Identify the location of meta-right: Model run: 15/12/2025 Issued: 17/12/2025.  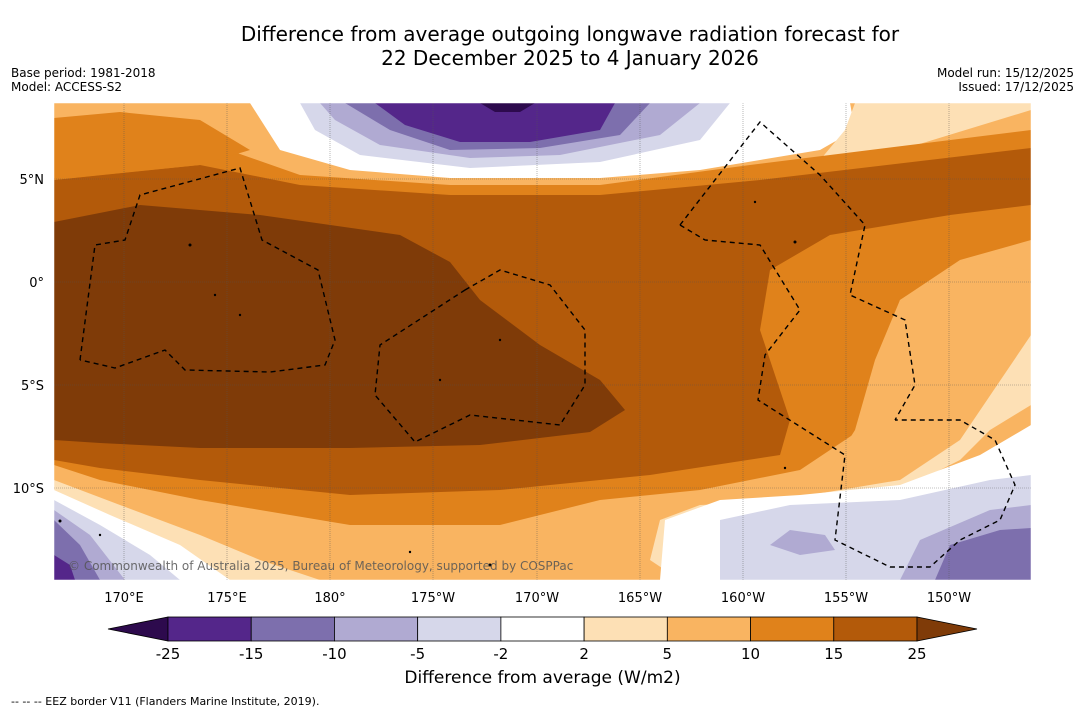
(1005, 80).